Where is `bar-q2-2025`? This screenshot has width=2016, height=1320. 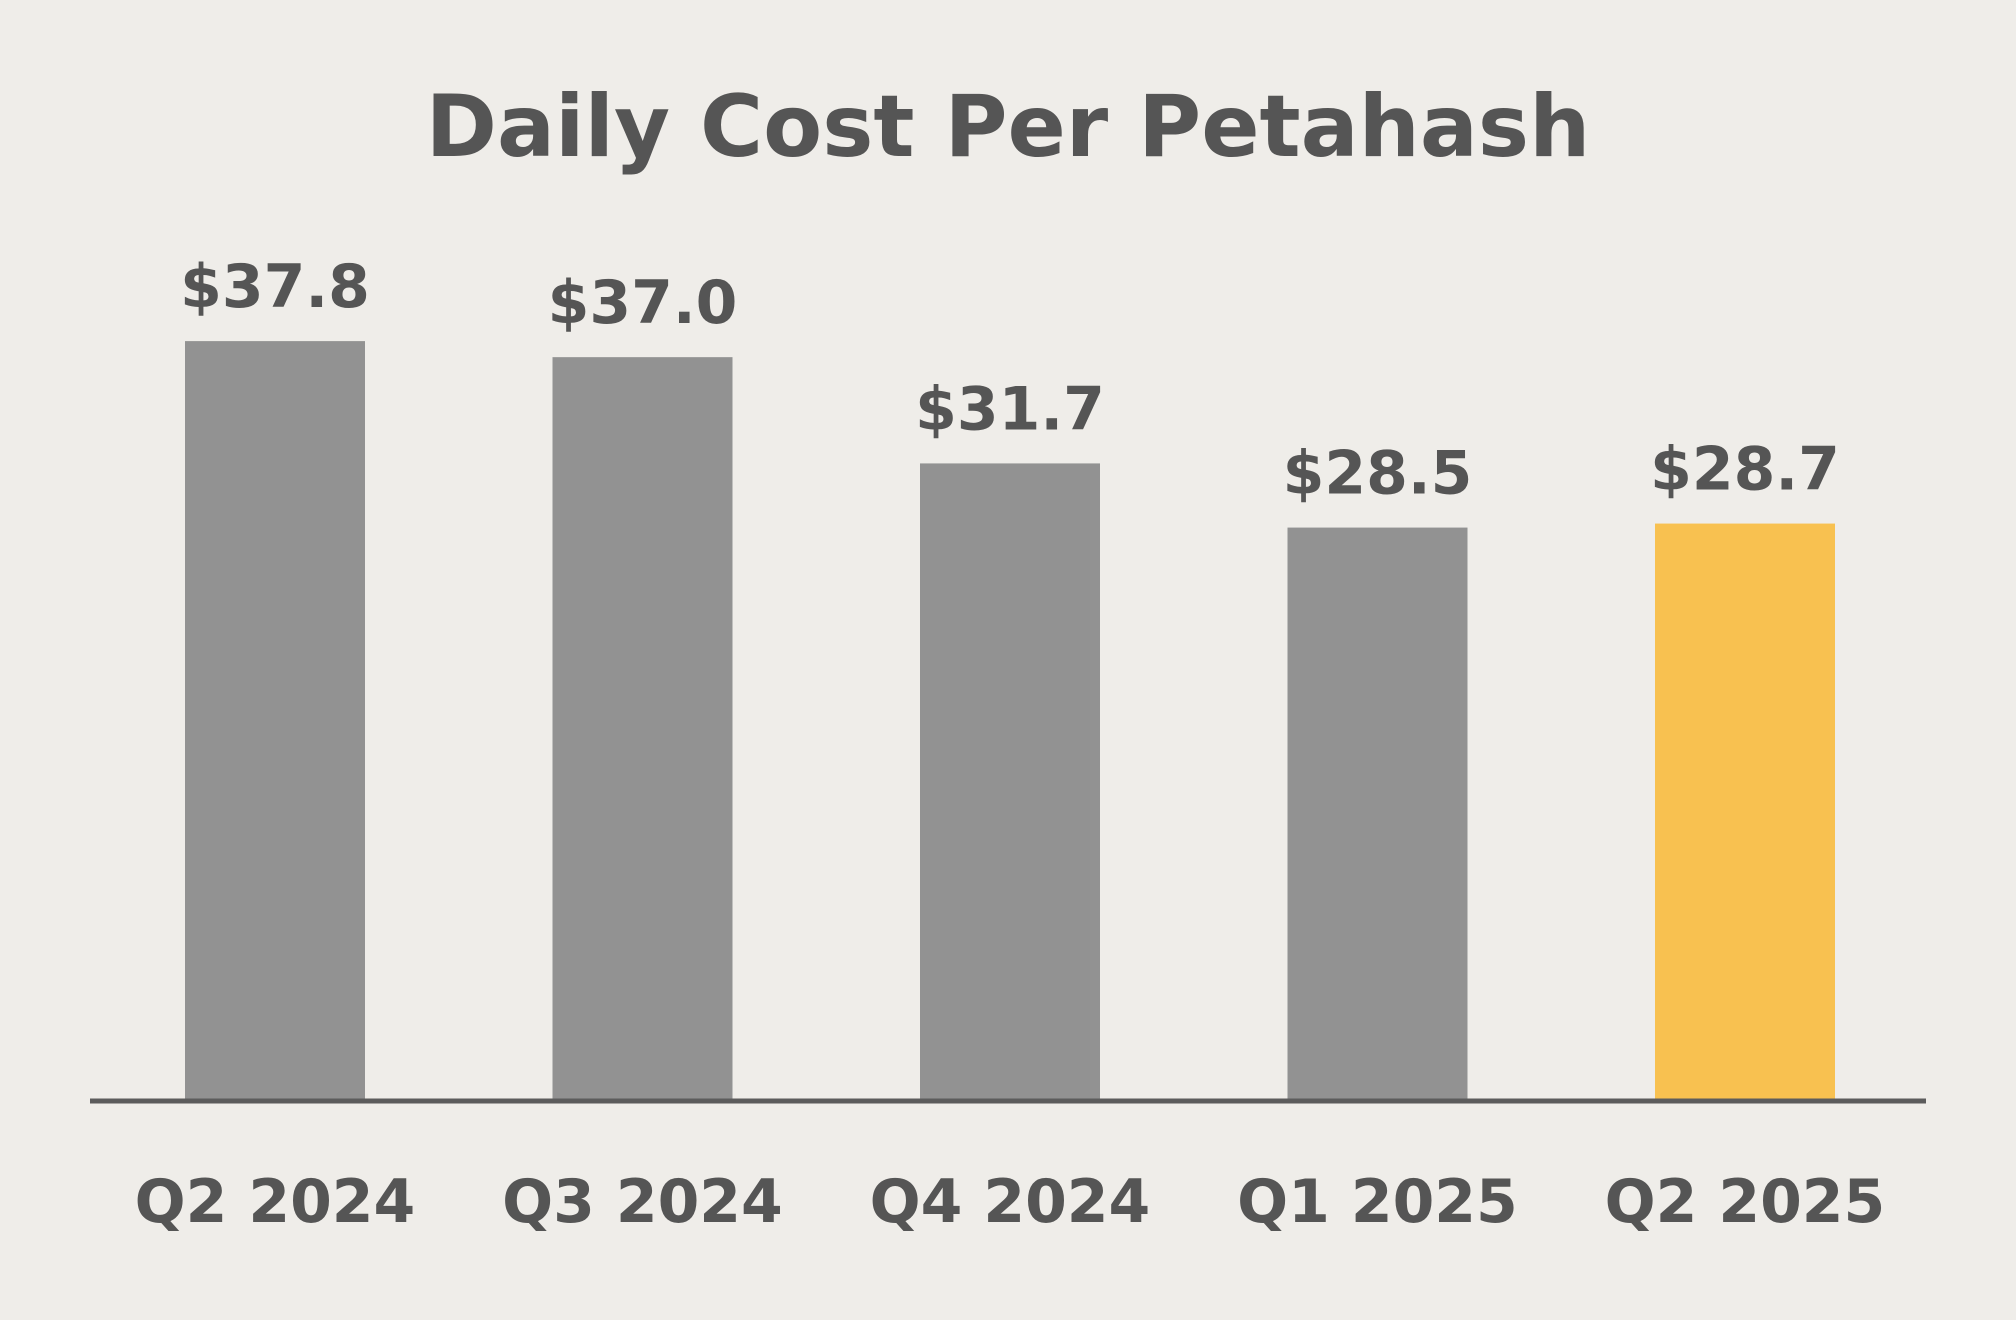
bar-q2-2025 is located at coordinates (1745, 811).